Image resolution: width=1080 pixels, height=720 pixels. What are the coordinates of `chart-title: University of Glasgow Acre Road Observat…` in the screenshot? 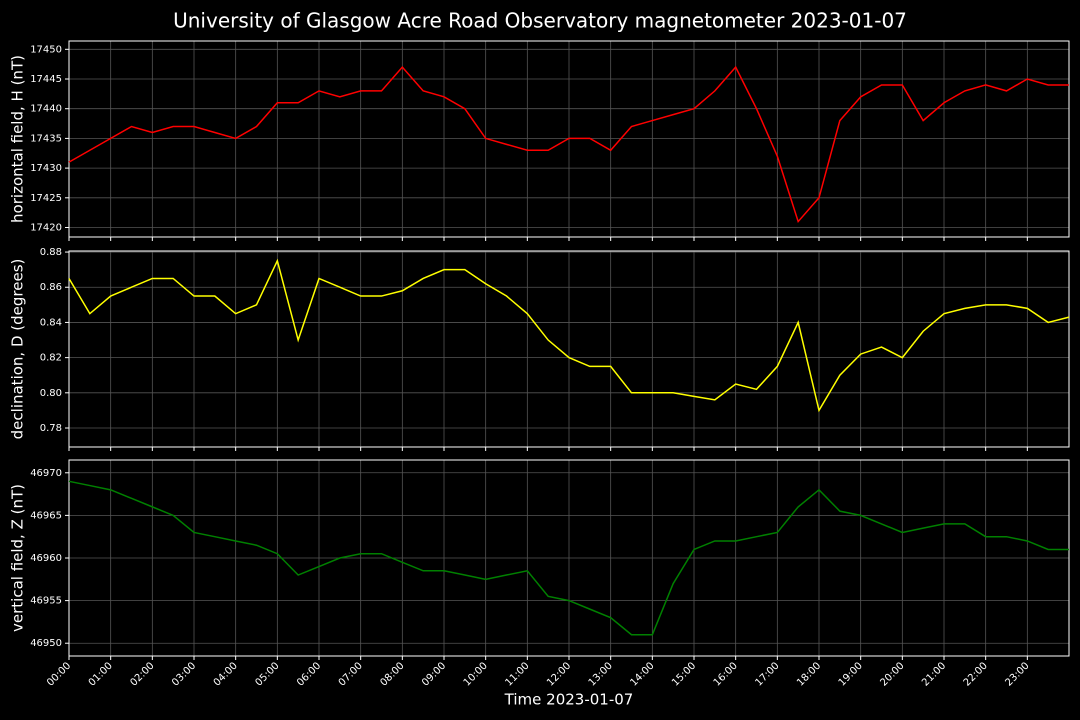 It's located at (540, 21).